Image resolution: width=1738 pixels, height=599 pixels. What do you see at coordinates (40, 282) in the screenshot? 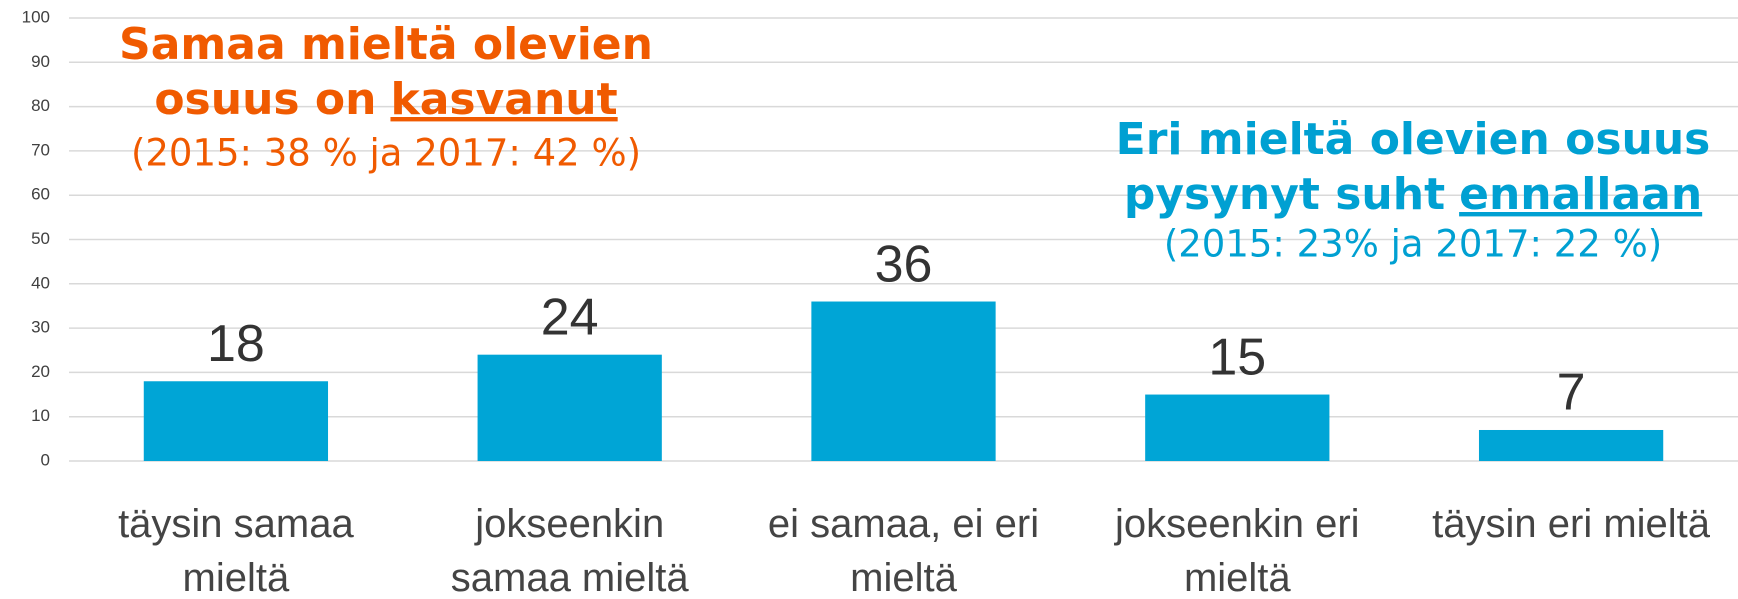
I see `y-tick-label: 40` at bounding box center [40, 282].